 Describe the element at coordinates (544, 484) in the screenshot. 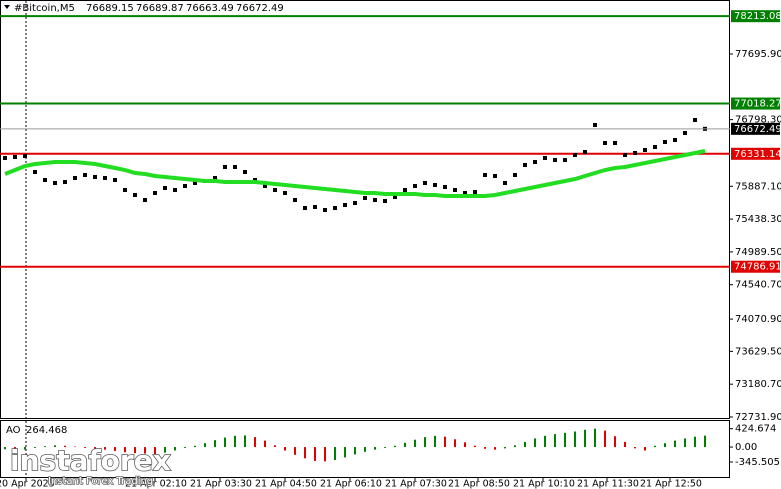

I see `x-tick-label: 21 Apr 10:10` at that location.